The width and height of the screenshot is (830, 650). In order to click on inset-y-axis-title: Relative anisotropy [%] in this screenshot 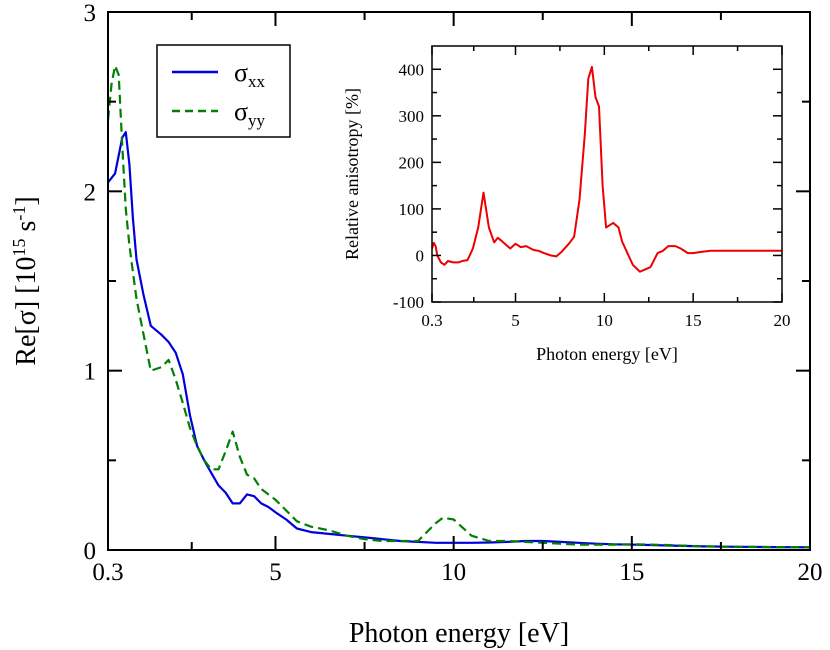, I will do `click(352, 174)`.